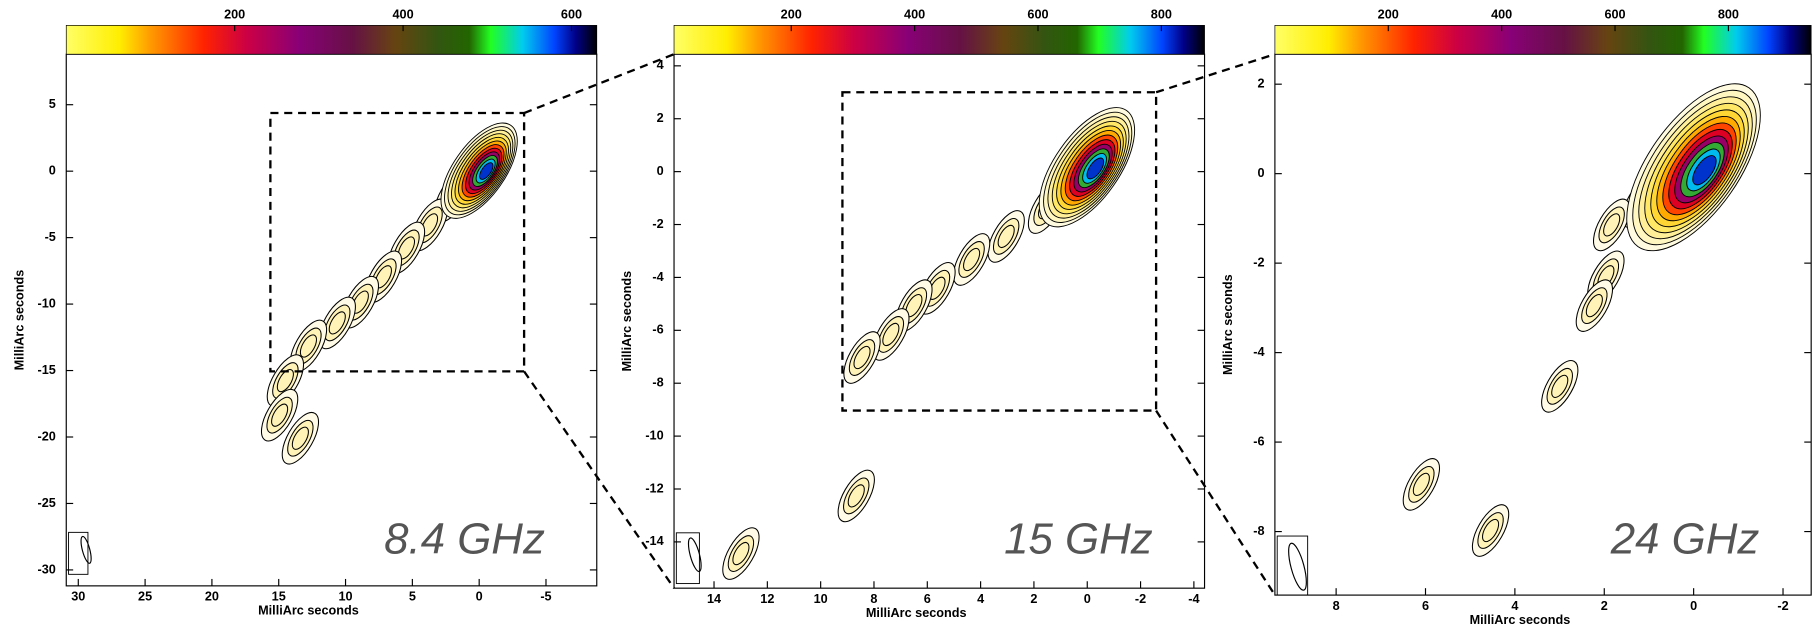 The image size is (1814, 632). Describe the element at coordinates (279, 597) in the screenshot. I see `x-tick-label: 15` at that location.